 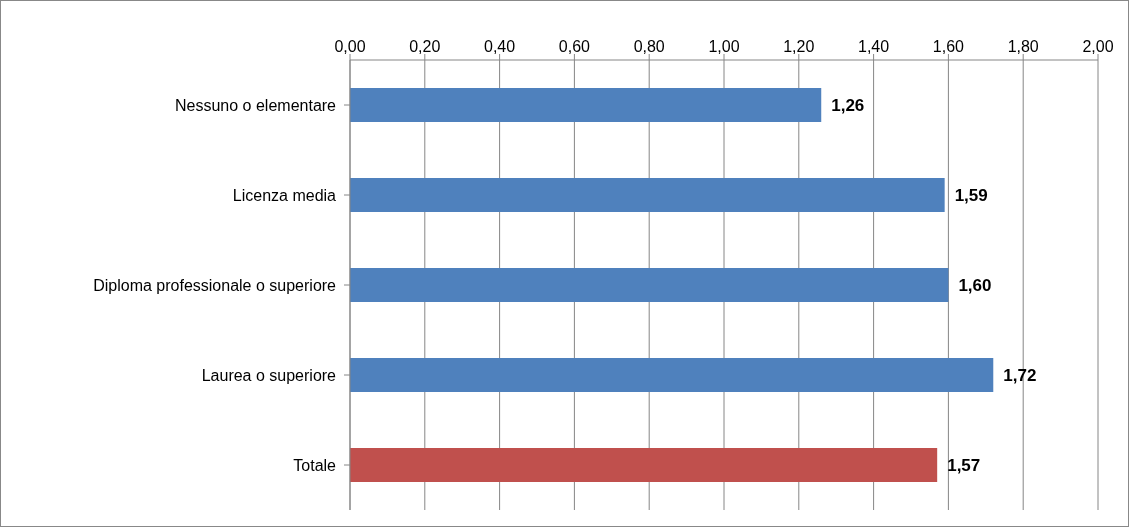 What do you see at coordinates (215, 285) in the screenshot?
I see `y-tick-label: Diploma professionale o superiore` at bounding box center [215, 285].